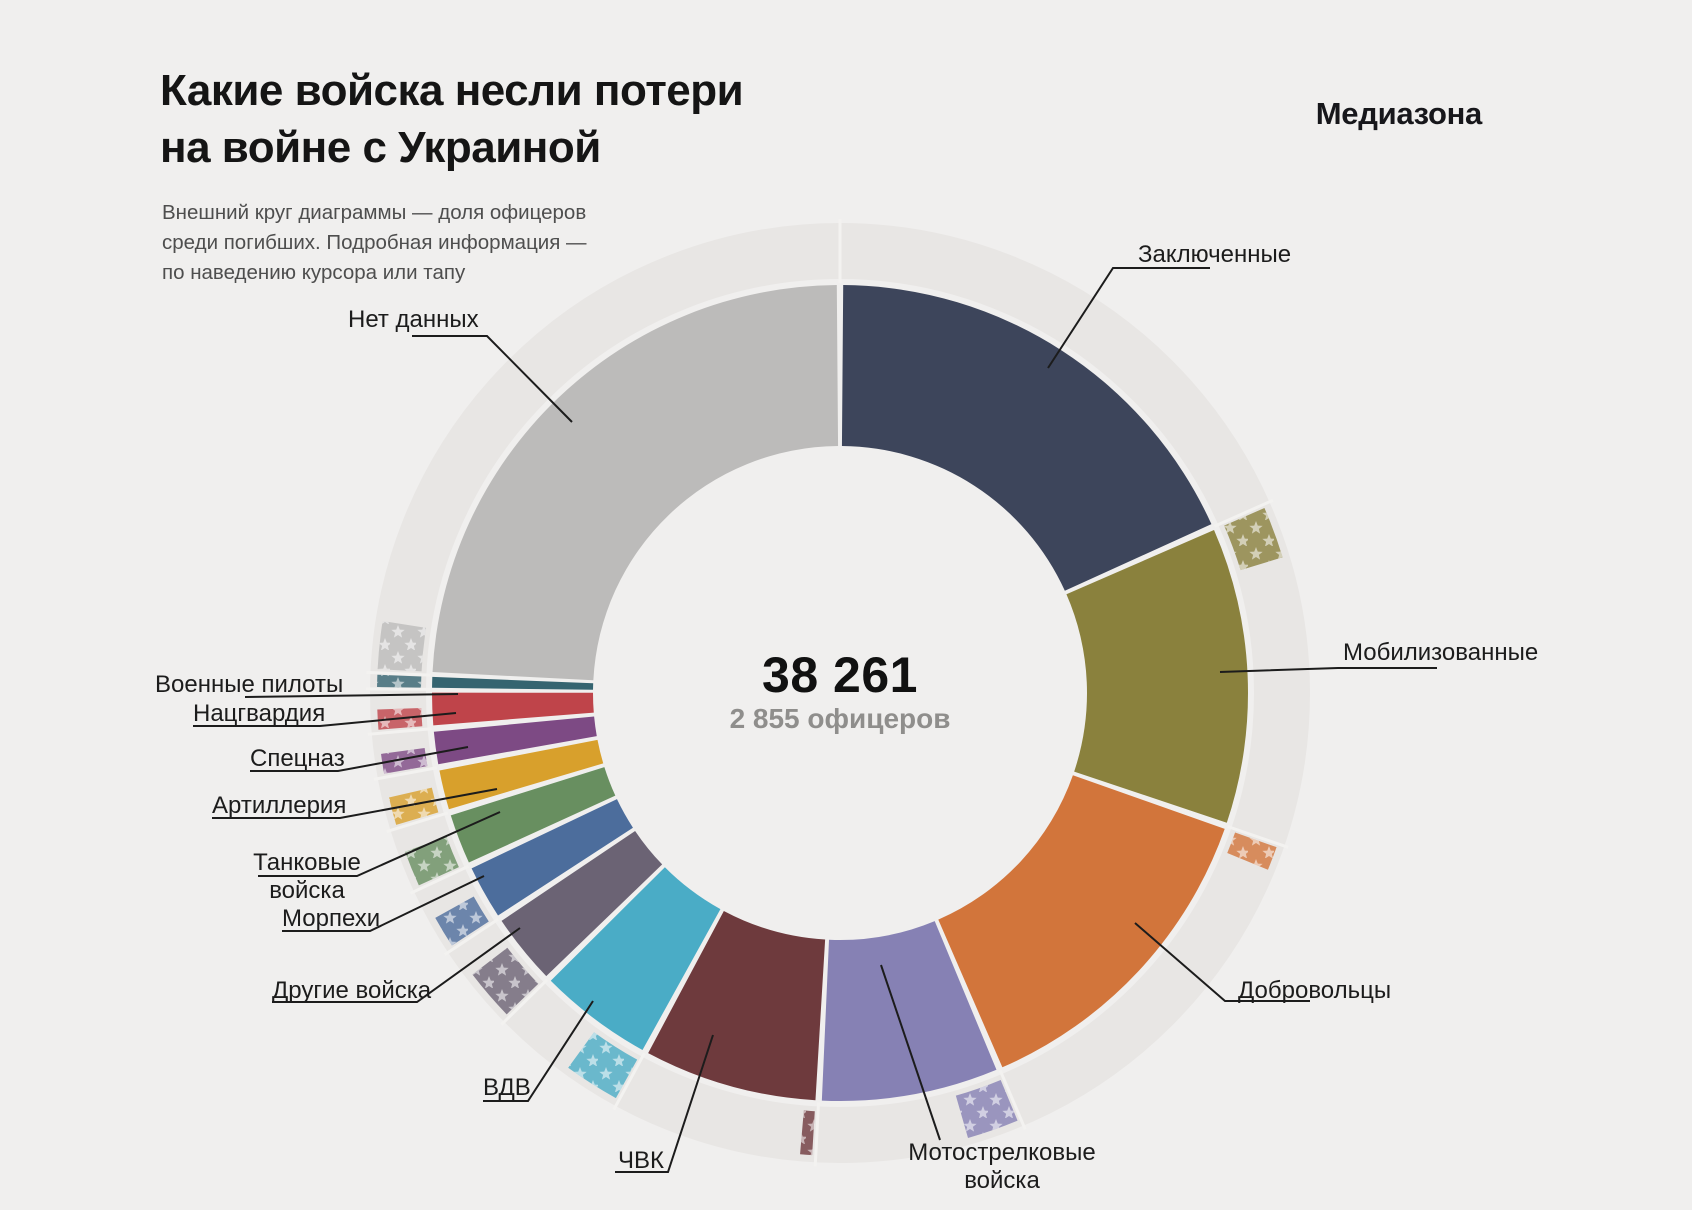  Describe the element at coordinates (1253, 539) in the screenshot. I see `officer-arc-stars-мобилизованные` at that location.